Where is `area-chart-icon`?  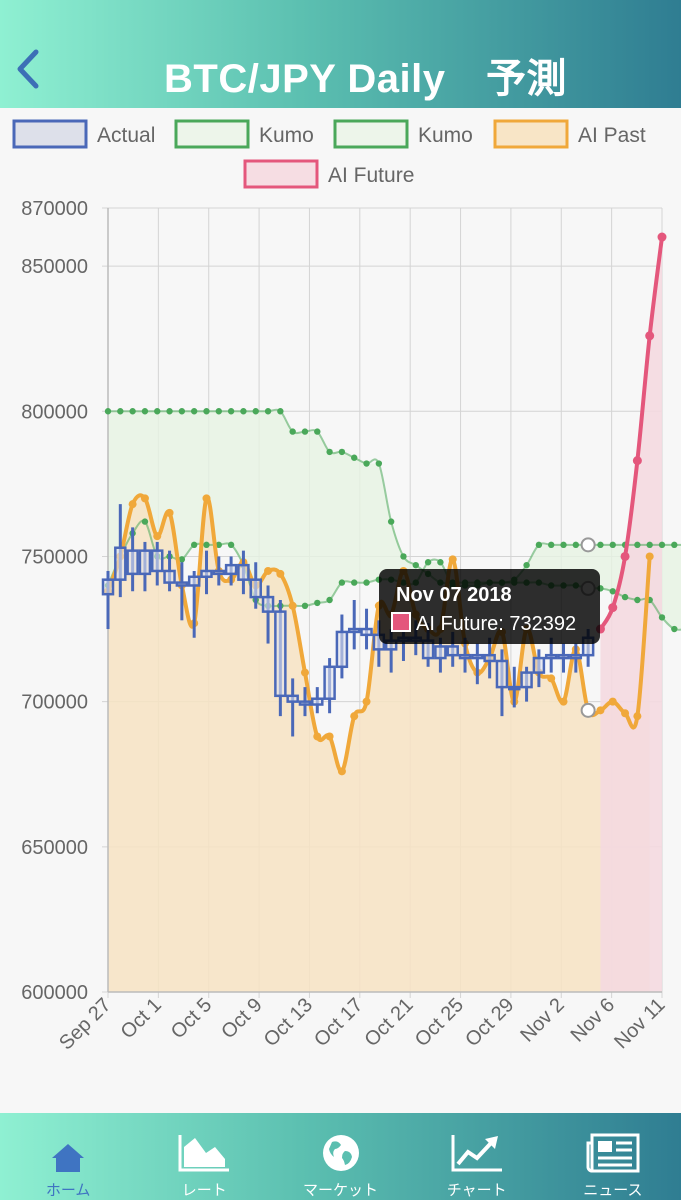 area-chart-icon is located at coordinates (204, 1153).